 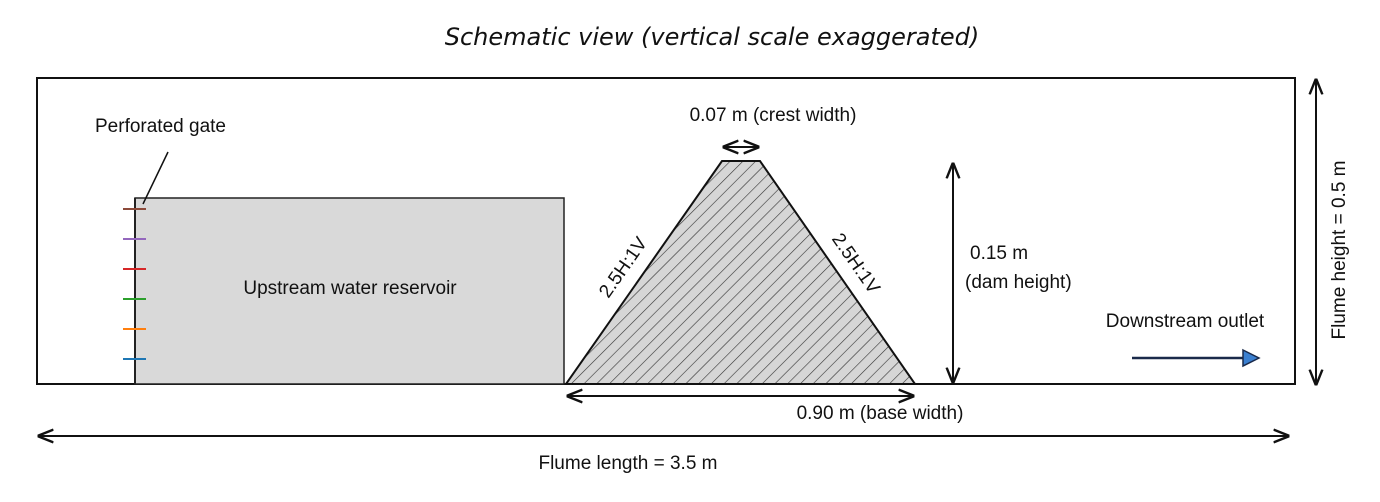 What do you see at coordinates (160, 126) in the screenshot?
I see `gate-label: Perforated gate` at bounding box center [160, 126].